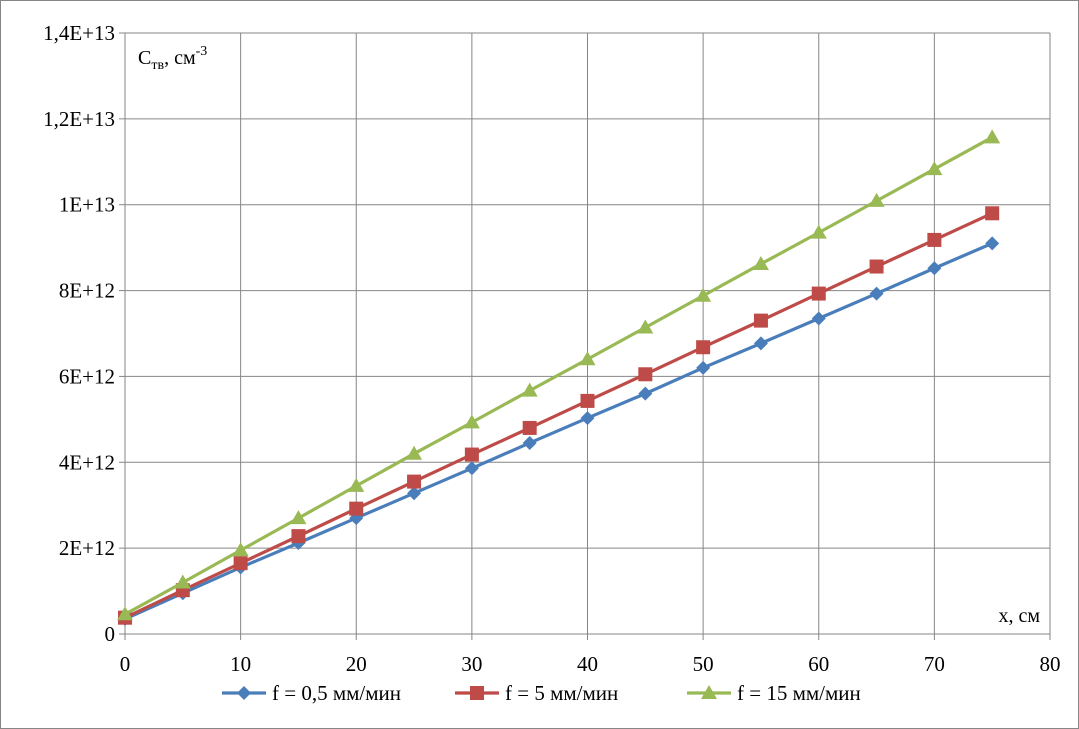 Image resolution: width=1079 pixels, height=729 pixels. What do you see at coordinates (87, 205) in the screenshot?
I see `y-tick-label: 1E+13` at bounding box center [87, 205].